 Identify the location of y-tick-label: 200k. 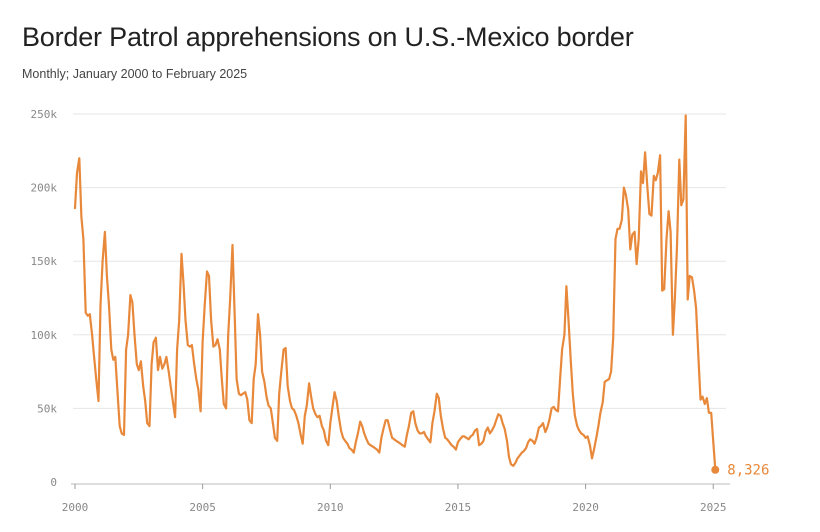
(44, 188).